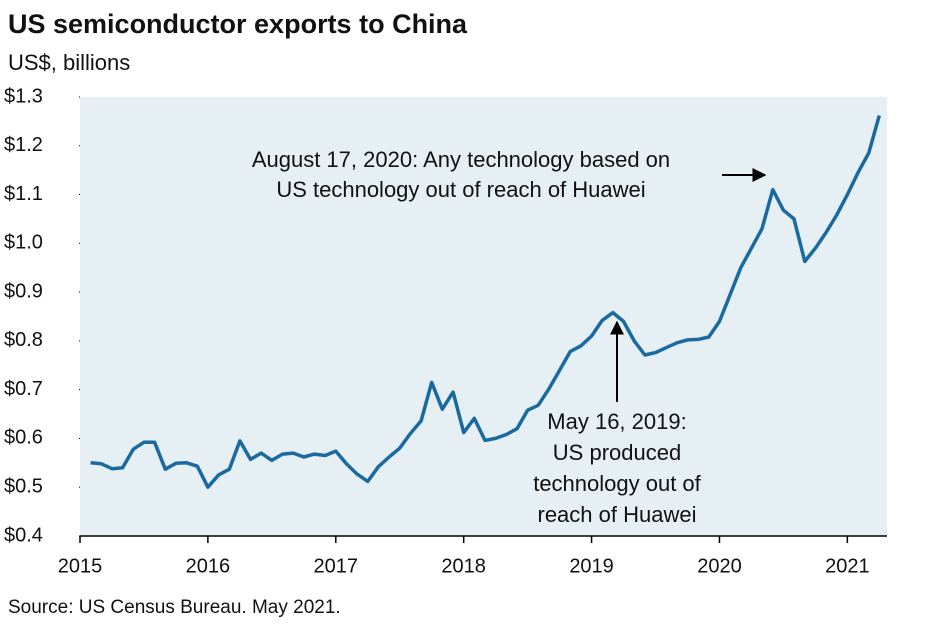  Describe the element at coordinates (719, 566) in the screenshot. I see `x-tick-label: 2020` at that location.